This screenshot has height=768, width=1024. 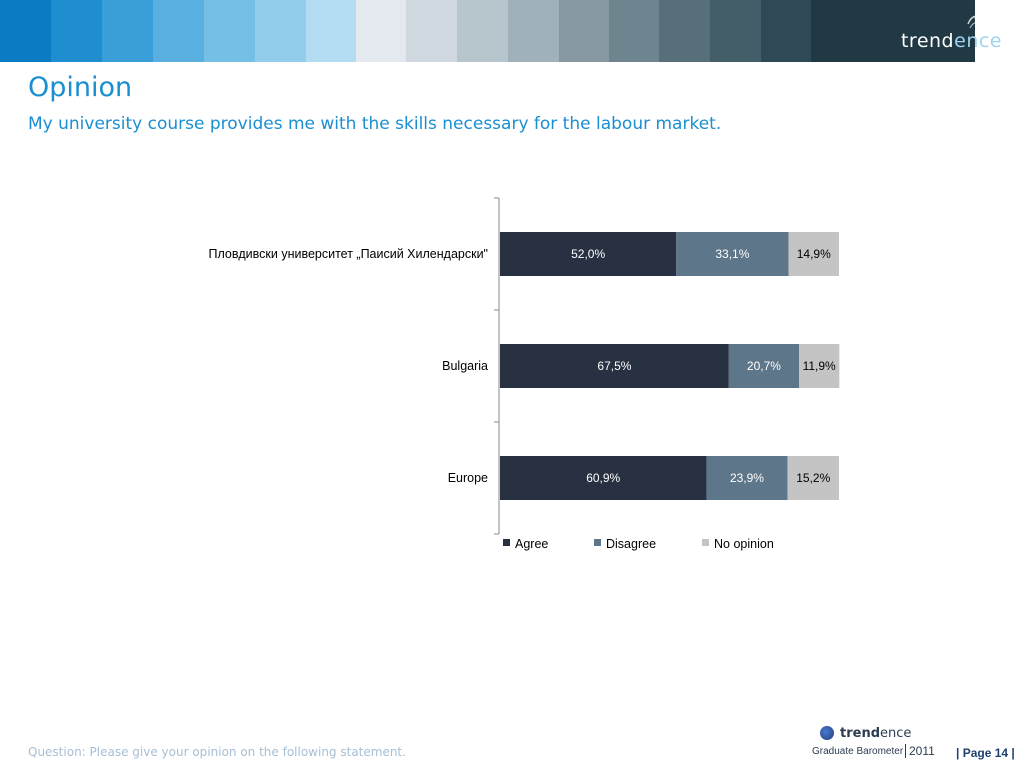 What do you see at coordinates (744, 544) in the screenshot?
I see `legend-label: No opinion` at bounding box center [744, 544].